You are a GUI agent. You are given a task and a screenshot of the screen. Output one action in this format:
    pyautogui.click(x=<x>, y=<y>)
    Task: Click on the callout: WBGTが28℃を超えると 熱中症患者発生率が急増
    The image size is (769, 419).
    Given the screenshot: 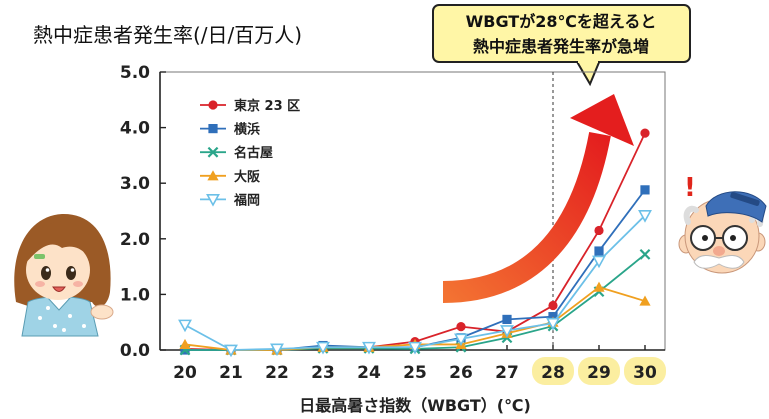 What is the action you would take?
    pyautogui.click(x=561, y=45)
    